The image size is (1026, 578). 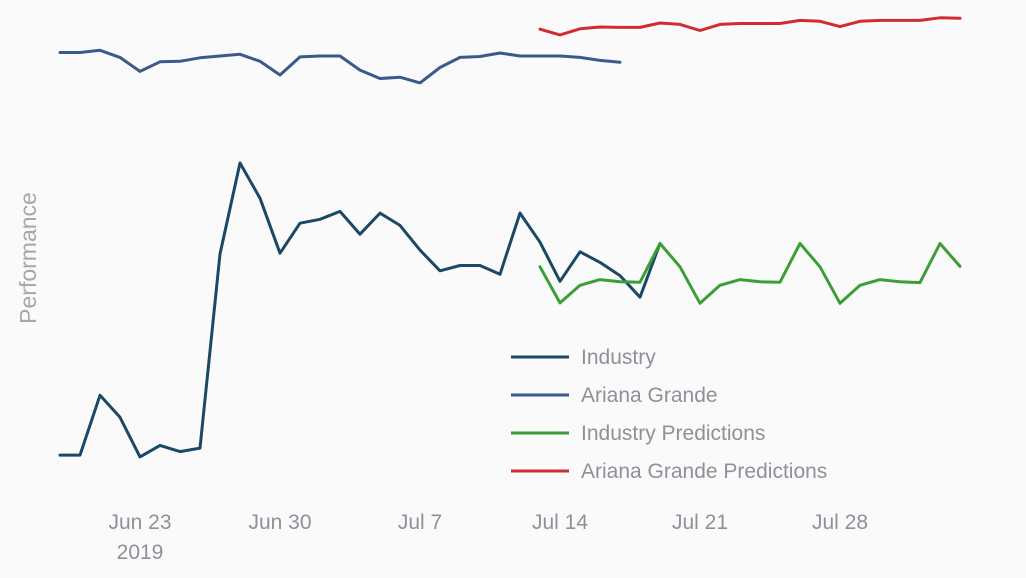 I want to click on x-tick-label: Jun 30, so click(x=279, y=522).